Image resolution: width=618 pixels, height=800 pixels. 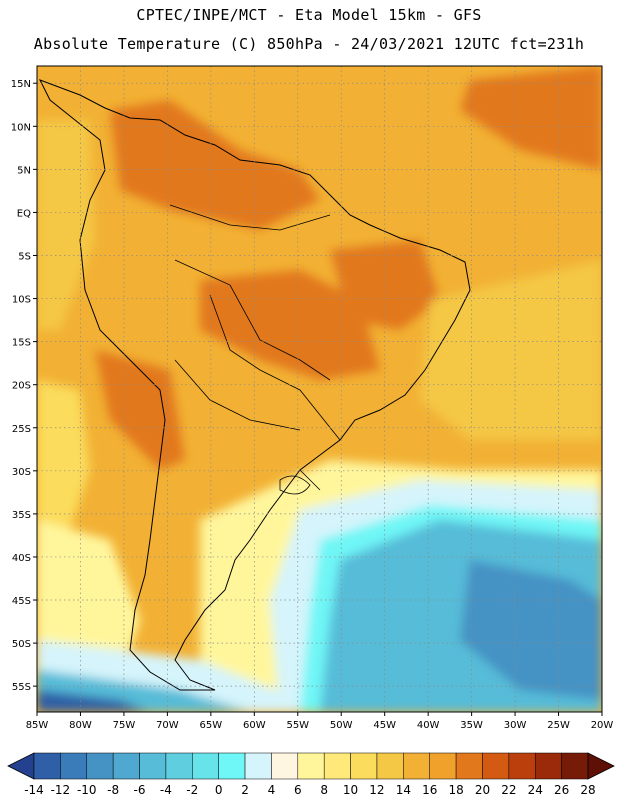 What do you see at coordinates (21, 127) in the screenshot?
I see `lat-label: 10N` at bounding box center [21, 127].